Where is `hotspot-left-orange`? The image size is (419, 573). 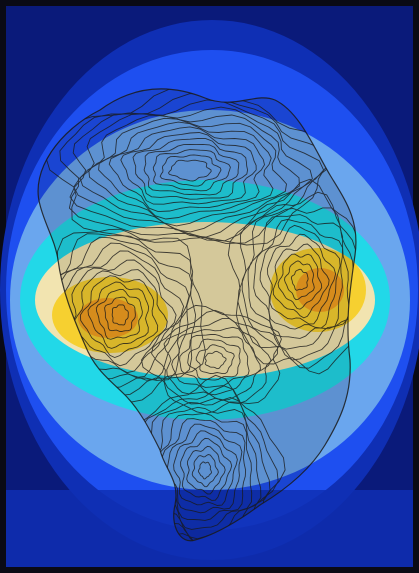 hotspot-left-orange is located at coordinates (108, 318).